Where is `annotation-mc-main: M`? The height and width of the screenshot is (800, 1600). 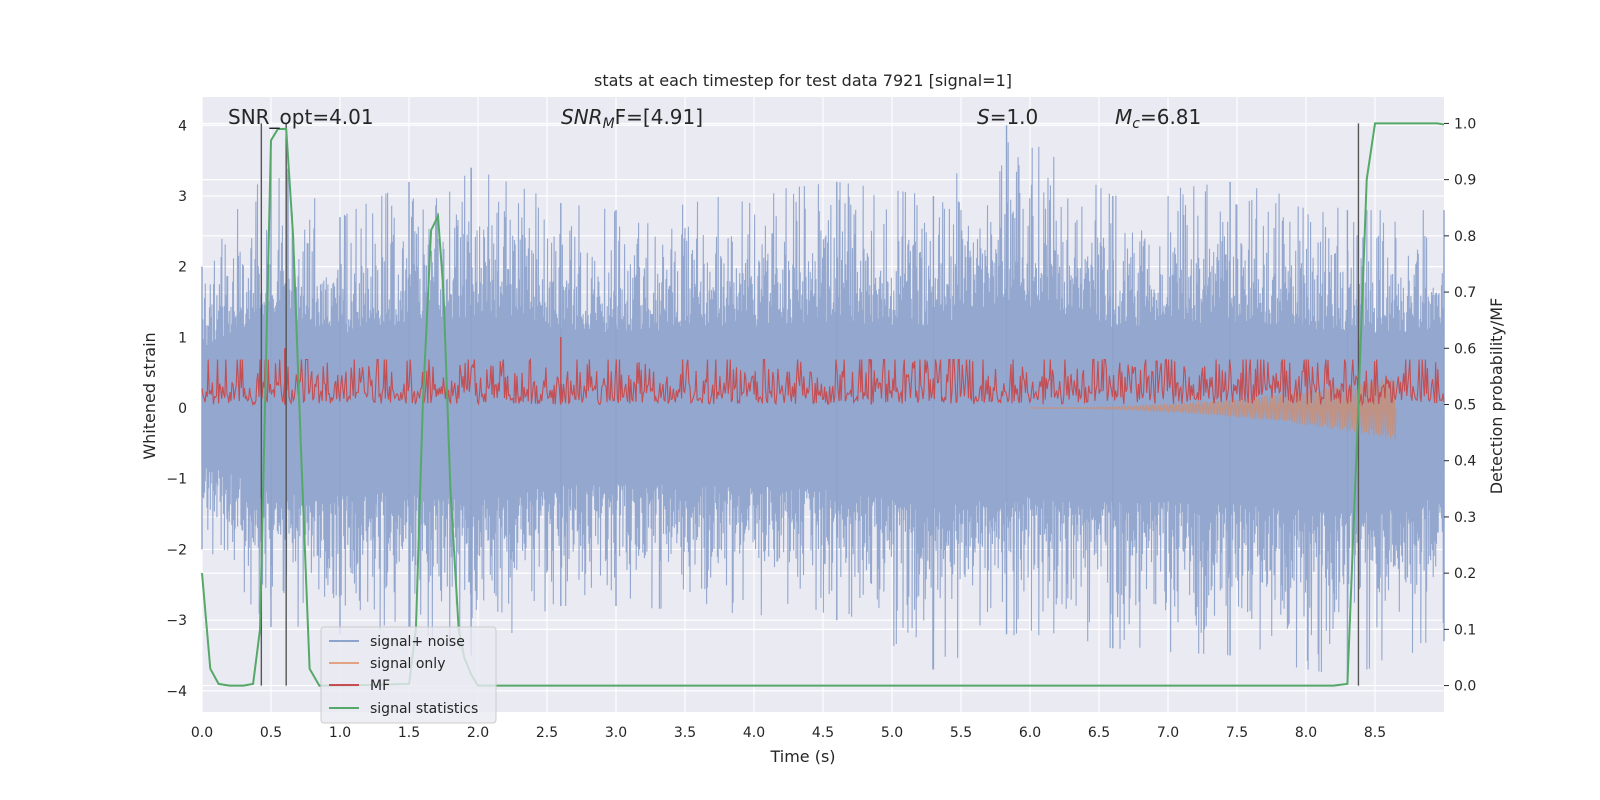 annotation-mc-main: M is located at coordinates (1123, 117).